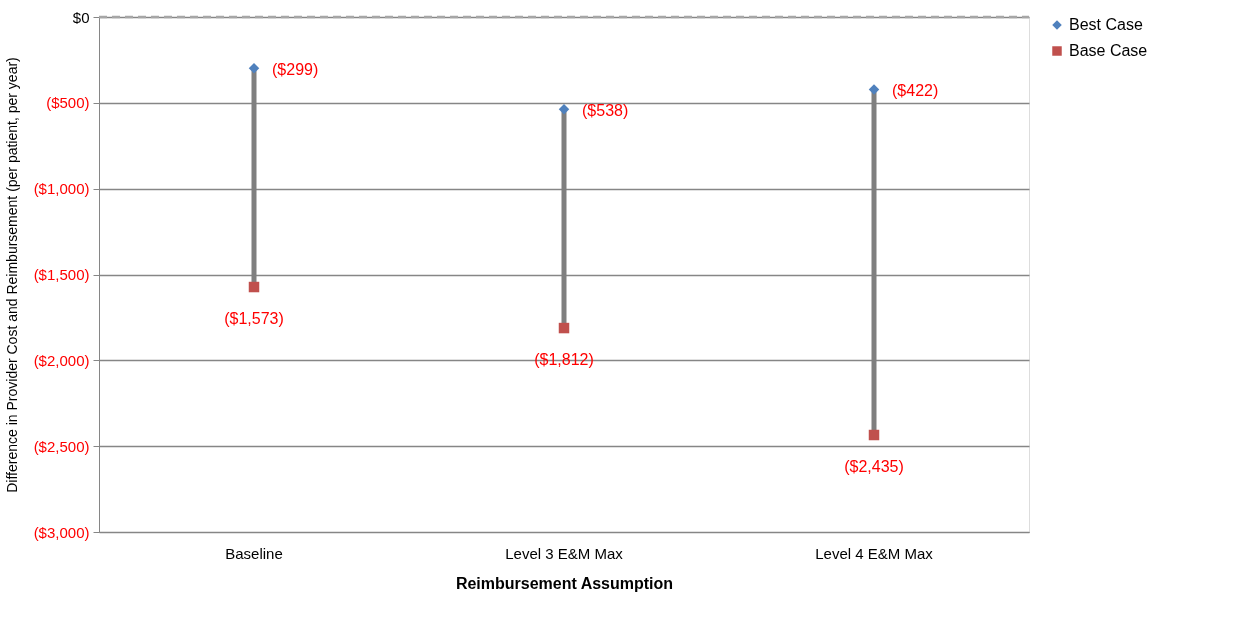 The width and height of the screenshot is (1243, 631). I want to click on y-tick-label: ($500), so click(68, 103).